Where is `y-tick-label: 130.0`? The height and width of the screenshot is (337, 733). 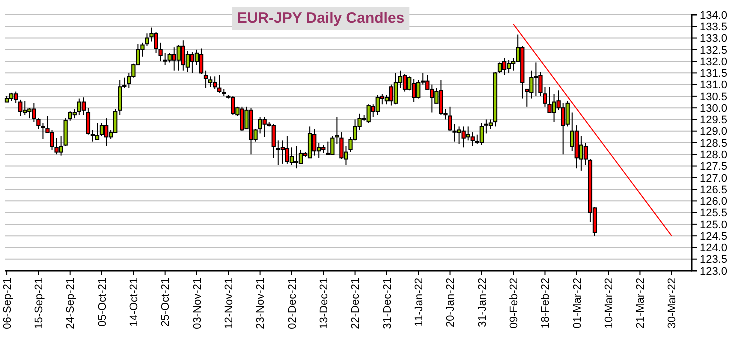
y-tick-label: 130.0 is located at coordinates (714, 108).